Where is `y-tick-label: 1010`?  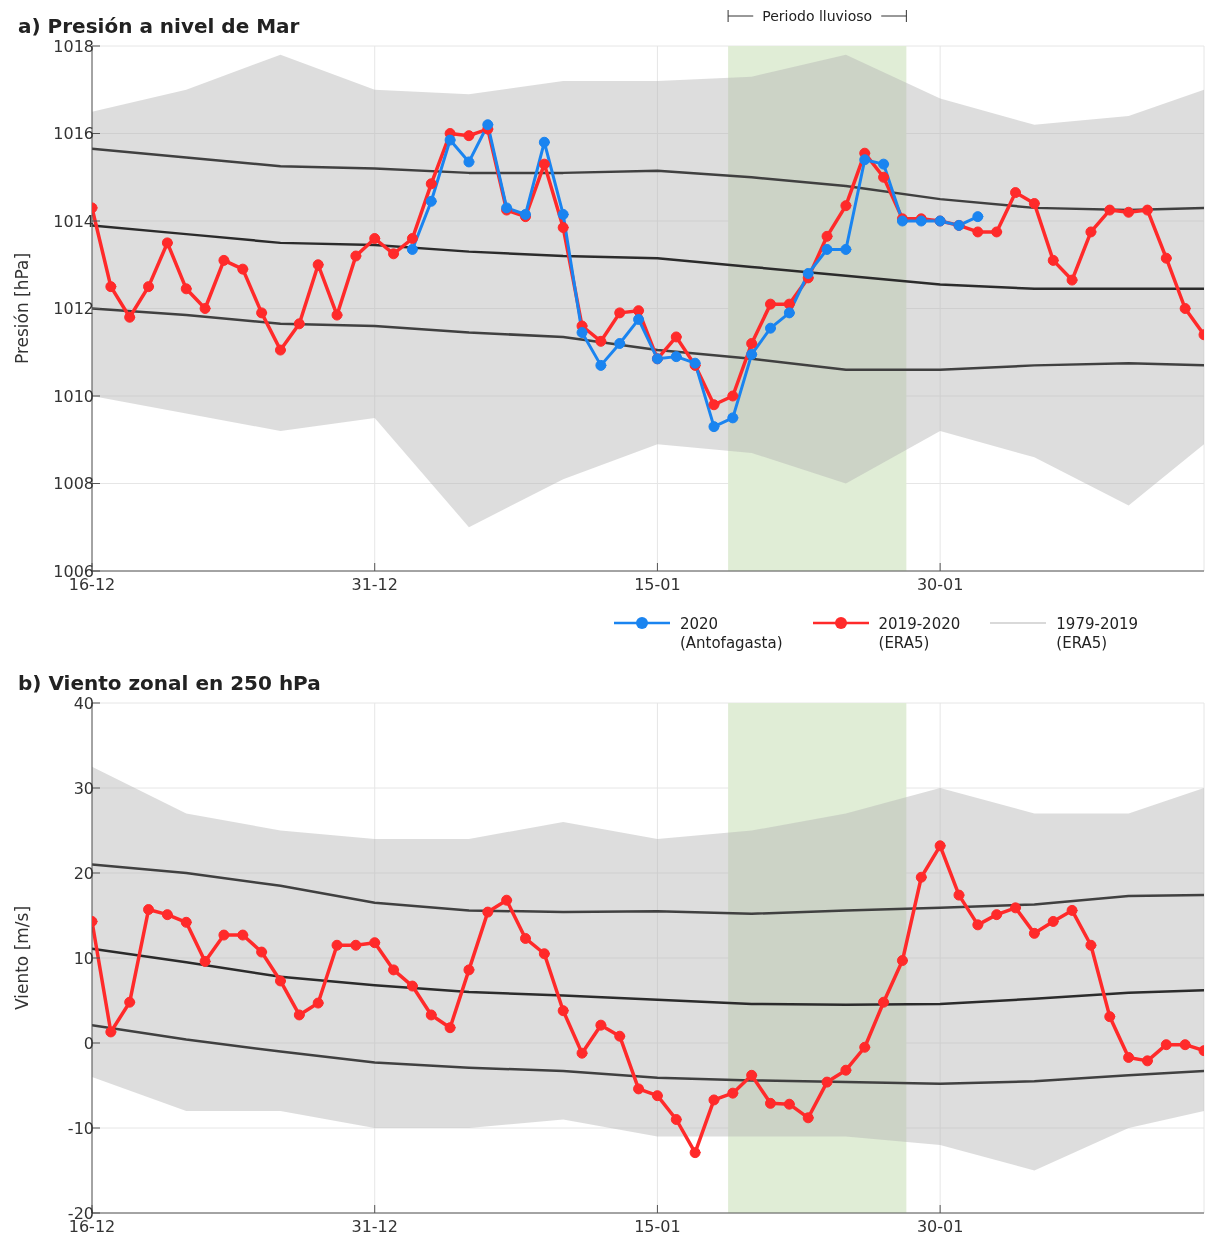 y-tick-label: 1010 is located at coordinates (73, 396).